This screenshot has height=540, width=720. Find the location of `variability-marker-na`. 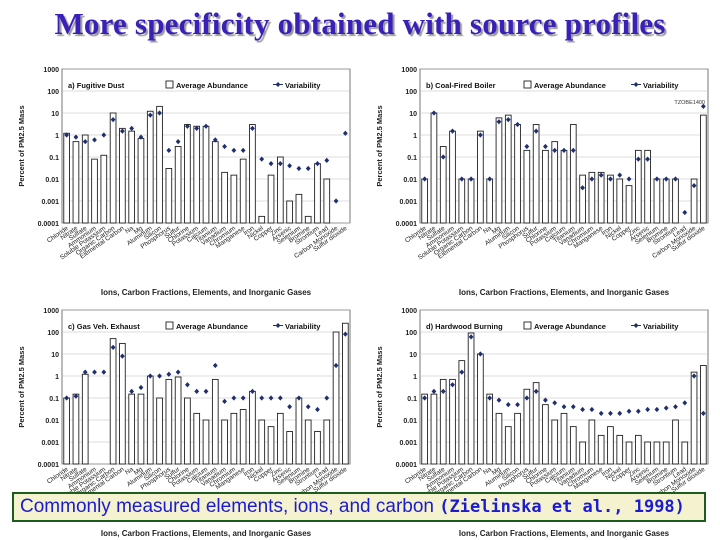

variability-marker-na is located at coordinates (490, 398).